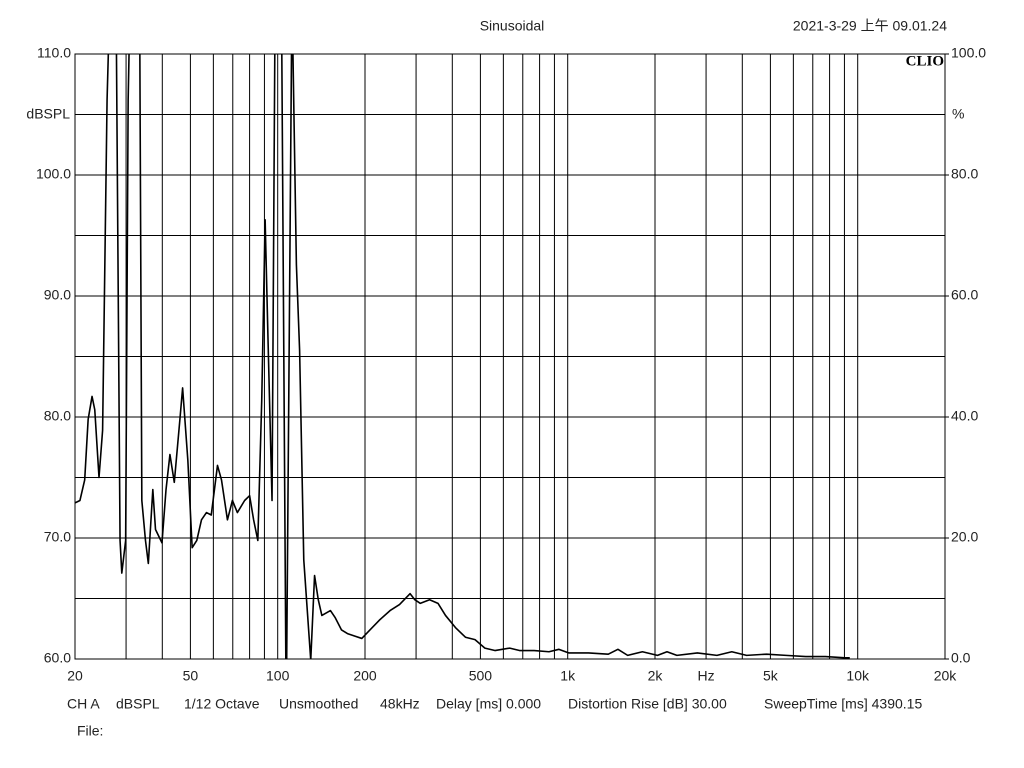 The height and width of the screenshot is (768, 1024). Describe the element at coordinates (318, 704) in the screenshot. I see `footer-item: Unsmoothed` at that location.